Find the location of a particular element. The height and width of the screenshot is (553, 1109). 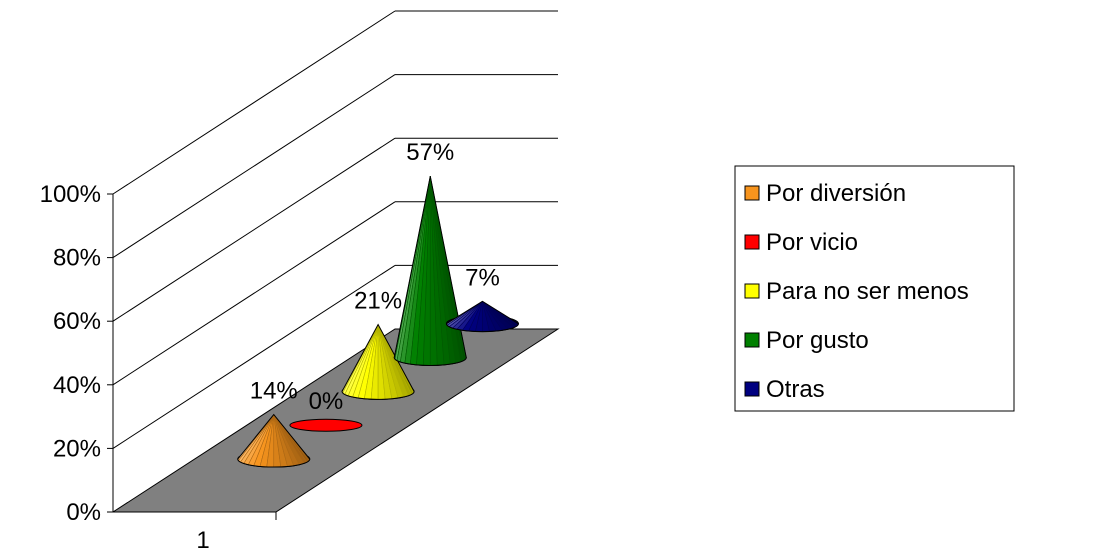

x-axis: 1 is located at coordinates (236, 532).